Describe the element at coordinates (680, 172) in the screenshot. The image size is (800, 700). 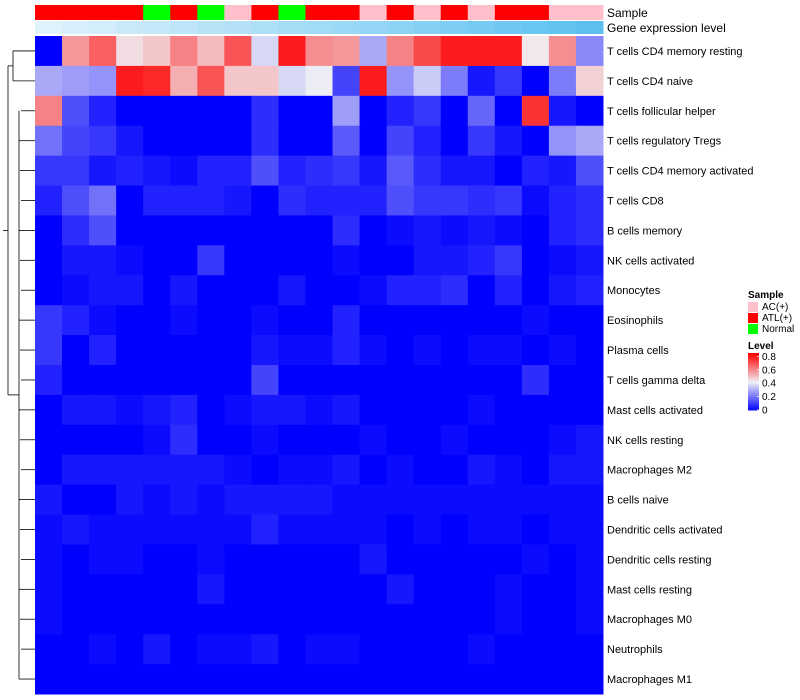
I see `row-label: T cells CD4 memory activated` at that location.